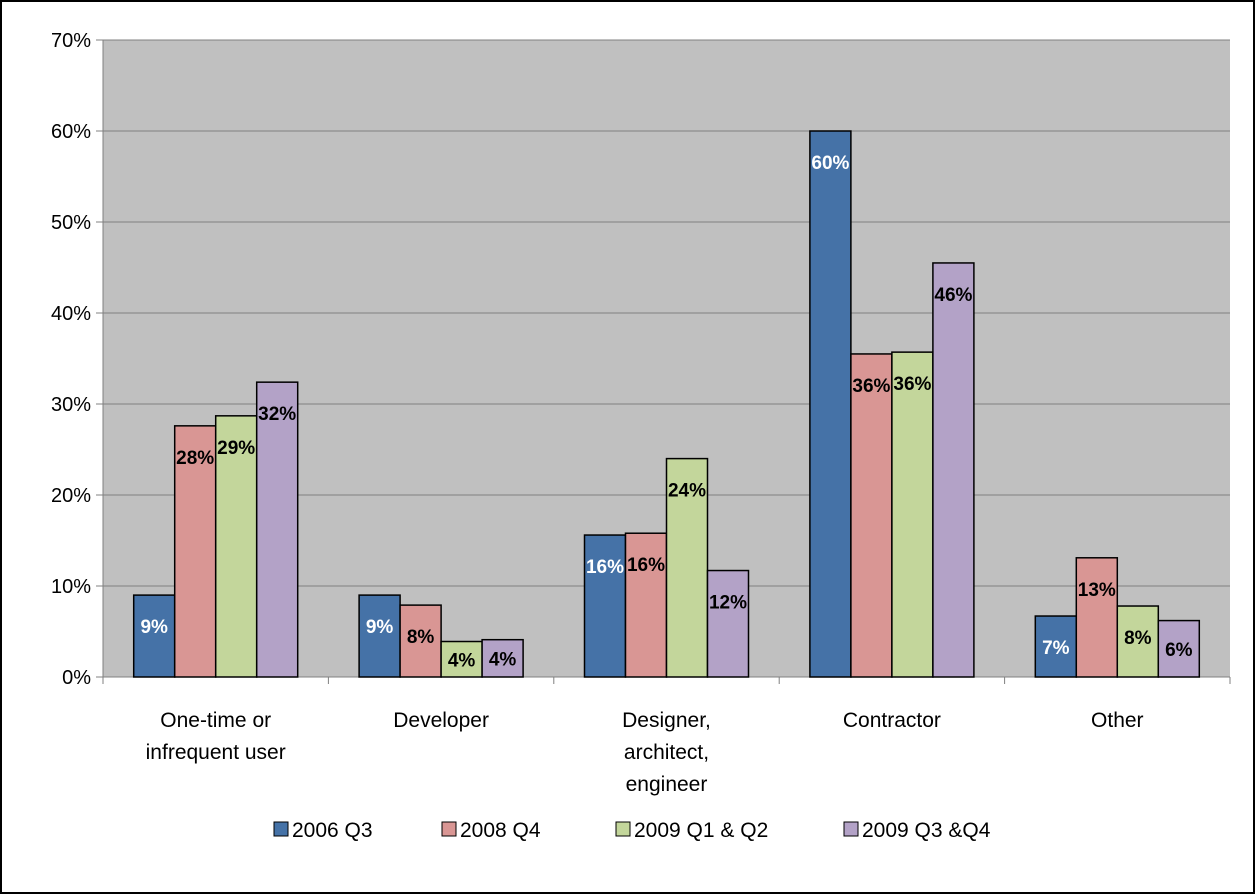 This screenshot has height=894, width=1255. What do you see at coordinates (441, 720) in the screenshot?
I see `x-category-label: Developer` at bounding box center [441, 720].